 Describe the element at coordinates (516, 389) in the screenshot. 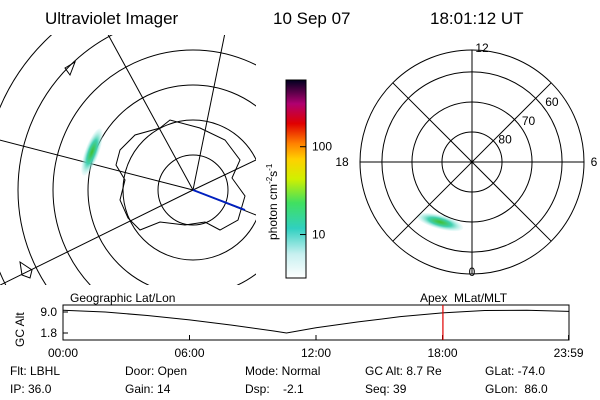

I see `info-field: GLon: 86.0` at that location.